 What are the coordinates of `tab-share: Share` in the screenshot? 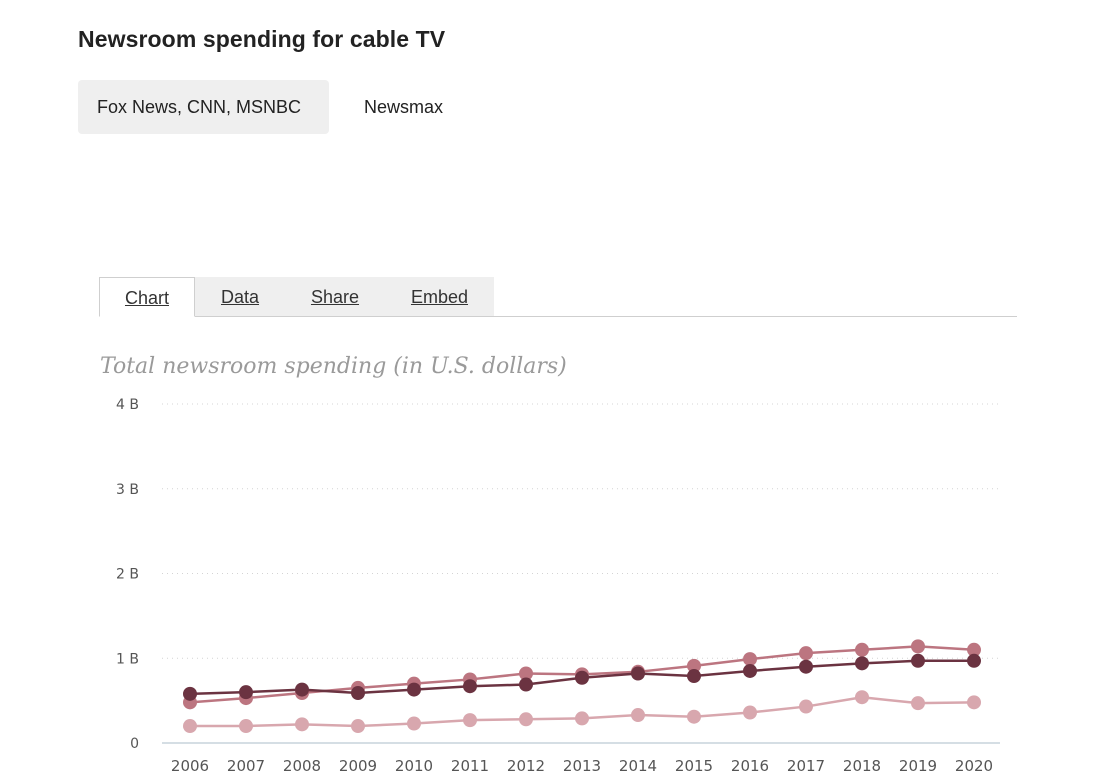 It's located at (335, 296).